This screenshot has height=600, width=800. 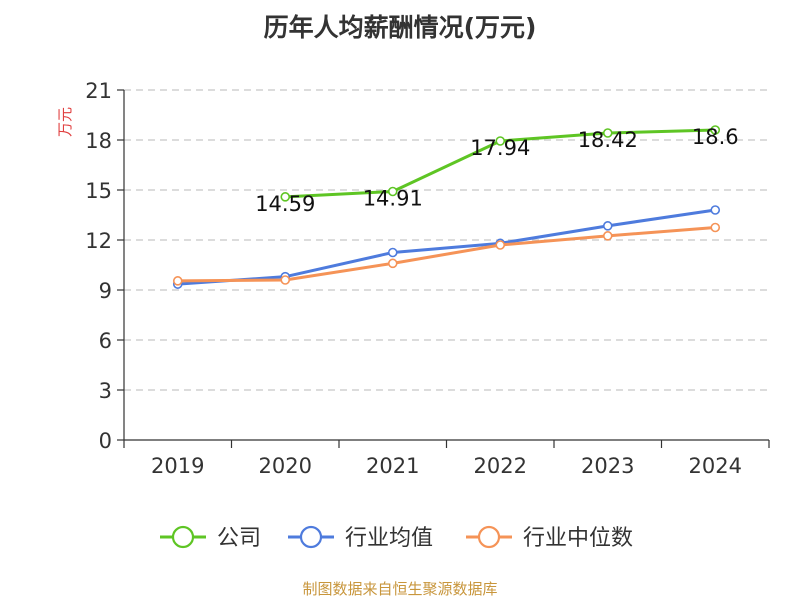 I want to click on source-note: 制图数据来自恒生聚源数据库, so click(x=400, y=589).